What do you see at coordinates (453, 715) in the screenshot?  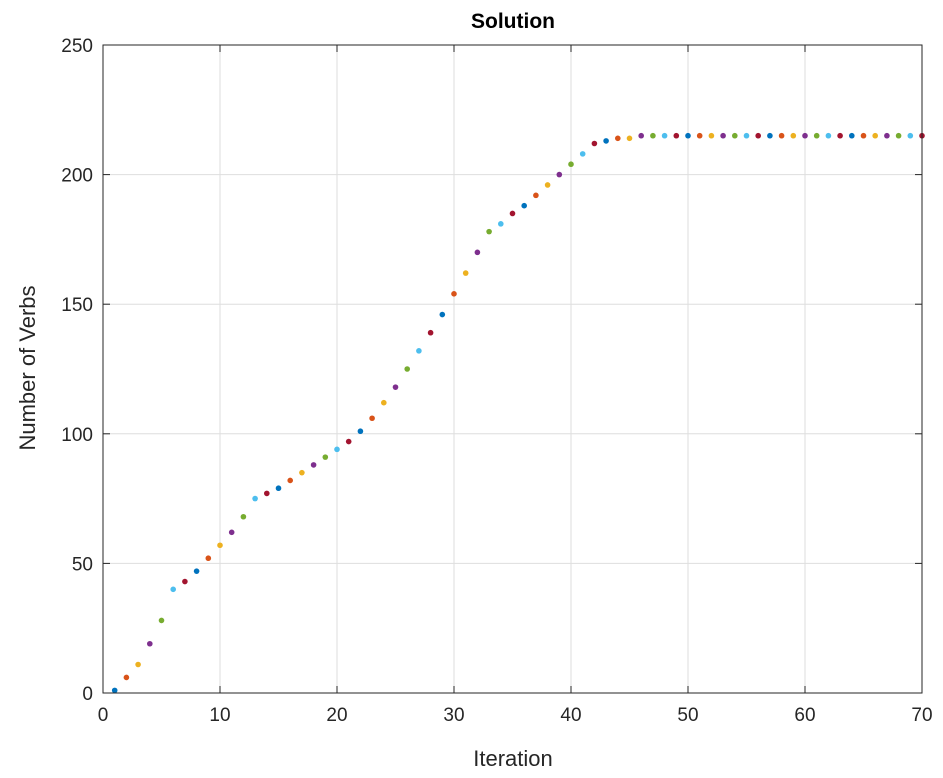 I see `x-tick-label: 30` at bounding box center [453, 715].